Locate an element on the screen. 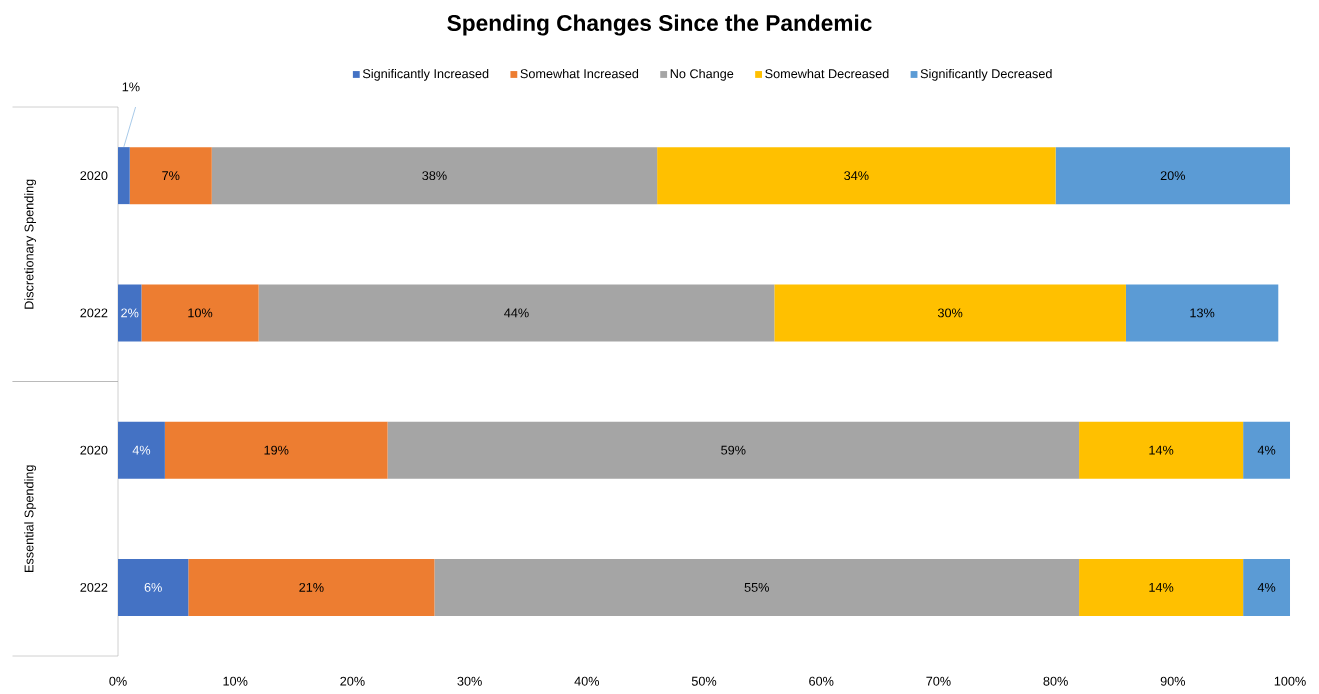 The height and width of the screenshot is (694, 1319). chart-title: Spending Changes Since the Pandemic is located at coordinates (659, 25).